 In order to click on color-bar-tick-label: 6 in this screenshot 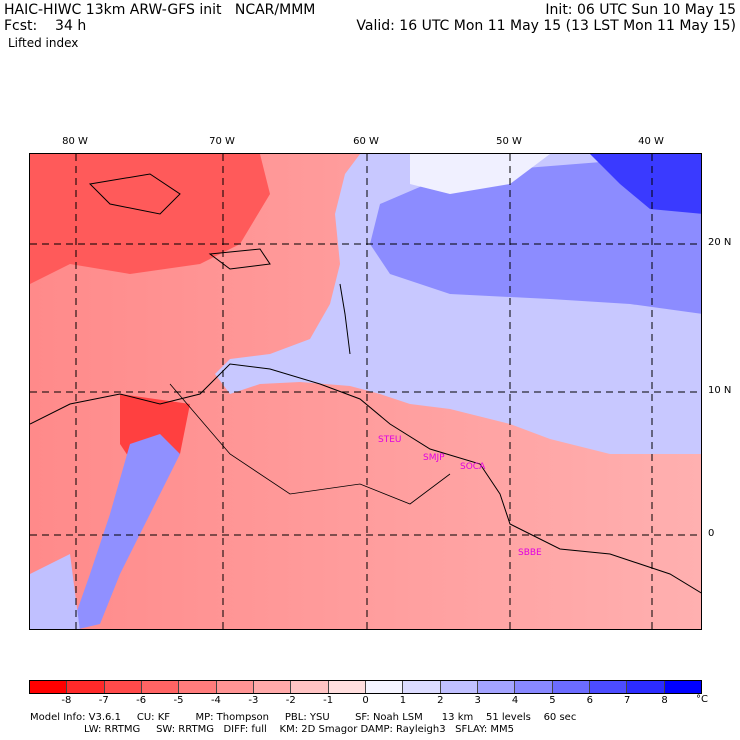, I will do `click(590, 700)`.